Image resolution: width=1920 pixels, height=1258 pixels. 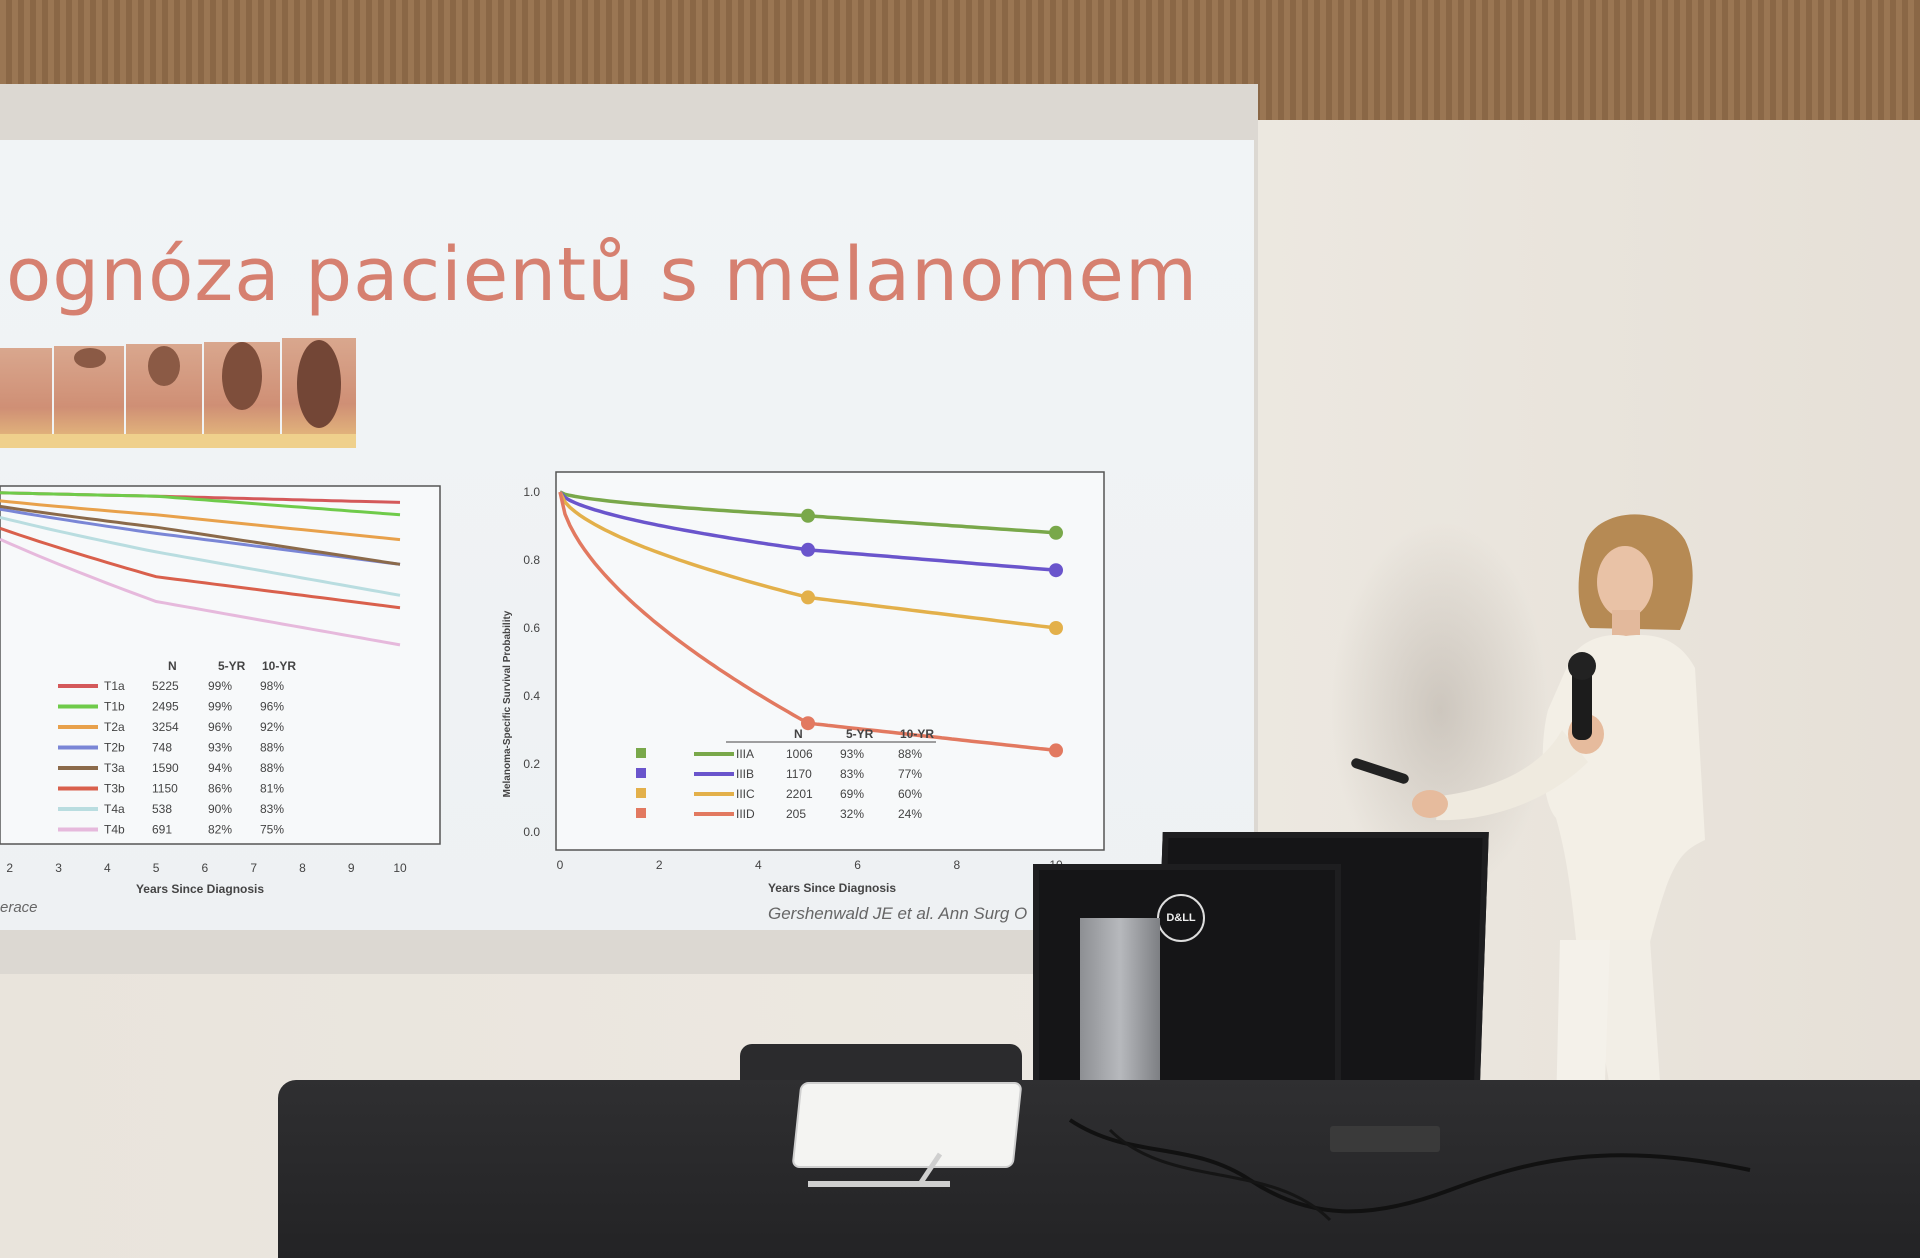 I want to click on left-x-tick: 6, so click(x=205, y=868).